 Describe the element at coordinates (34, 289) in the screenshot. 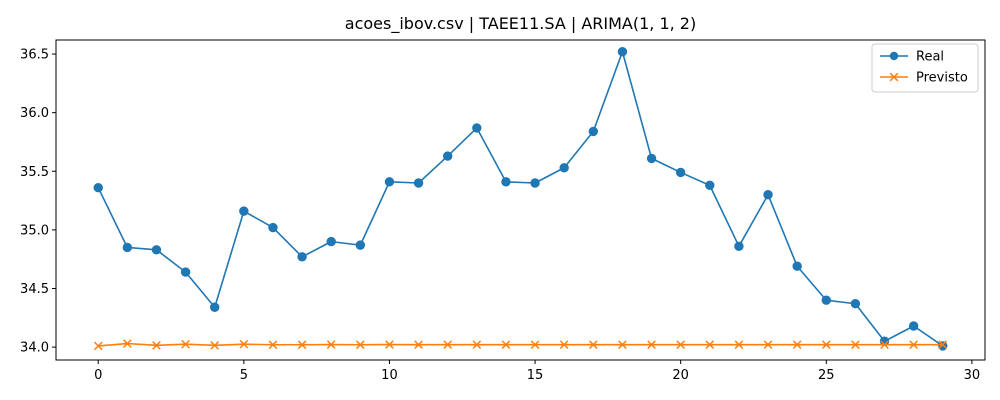

I see `y-tick-label: 34.5` at that location.